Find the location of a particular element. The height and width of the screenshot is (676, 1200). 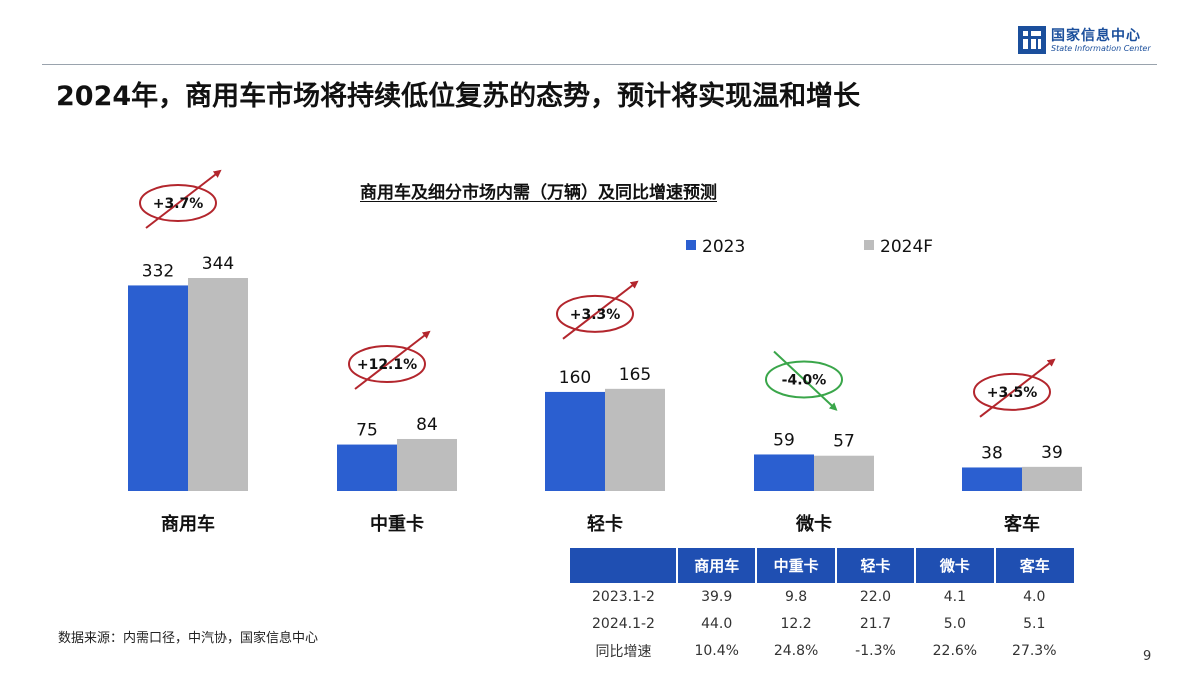

table-cell: 22.6% is located at coordinates (955, 650).